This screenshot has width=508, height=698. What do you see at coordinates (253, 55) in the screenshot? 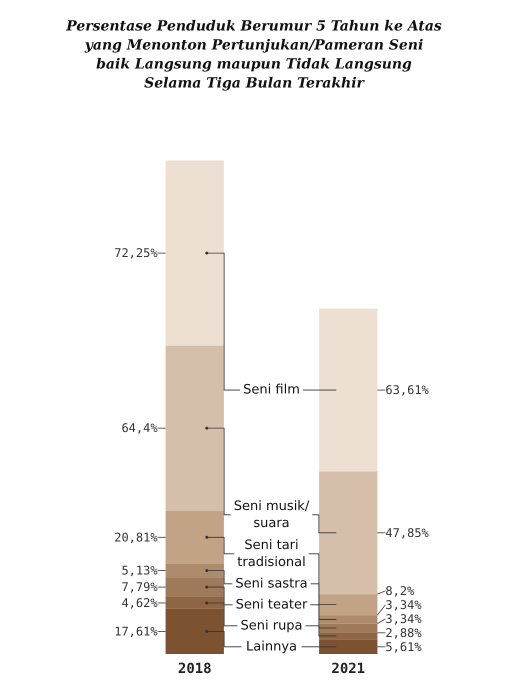
I see `chart-title: Persentase Penduduk Berumur 5 Tahun ke Atas yang Menonton Pertunjukan/Pameran Seni baik Langsung maupun Tidak Langsung Selama Tiga Bulan Terakhir` at bounding box center [253, 55].